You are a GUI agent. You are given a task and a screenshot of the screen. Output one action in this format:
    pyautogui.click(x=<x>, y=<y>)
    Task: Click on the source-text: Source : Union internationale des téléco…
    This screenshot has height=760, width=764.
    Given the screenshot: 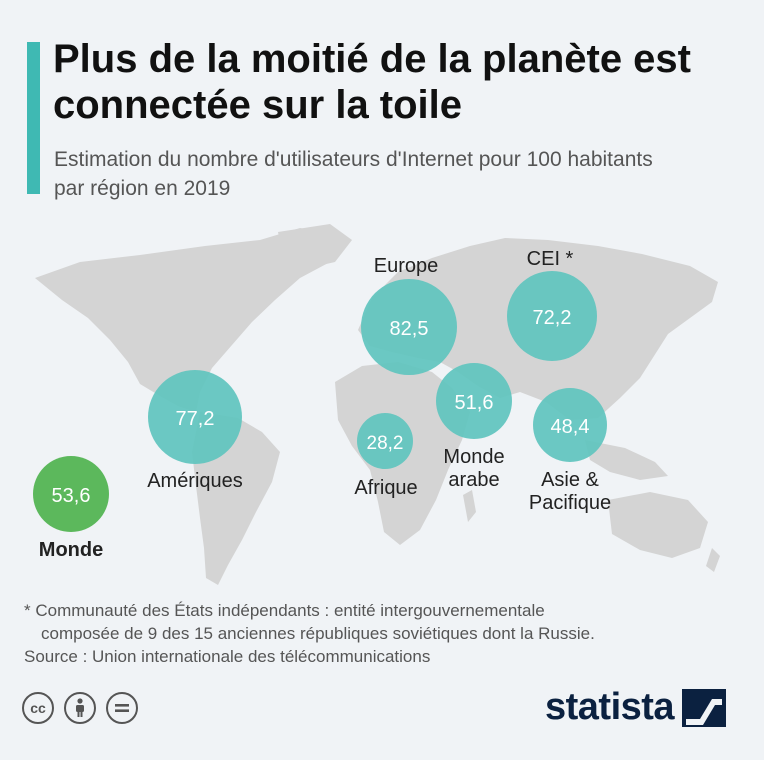 What is the action you would take?
    pyautogui.click(x=227, y=656)
    